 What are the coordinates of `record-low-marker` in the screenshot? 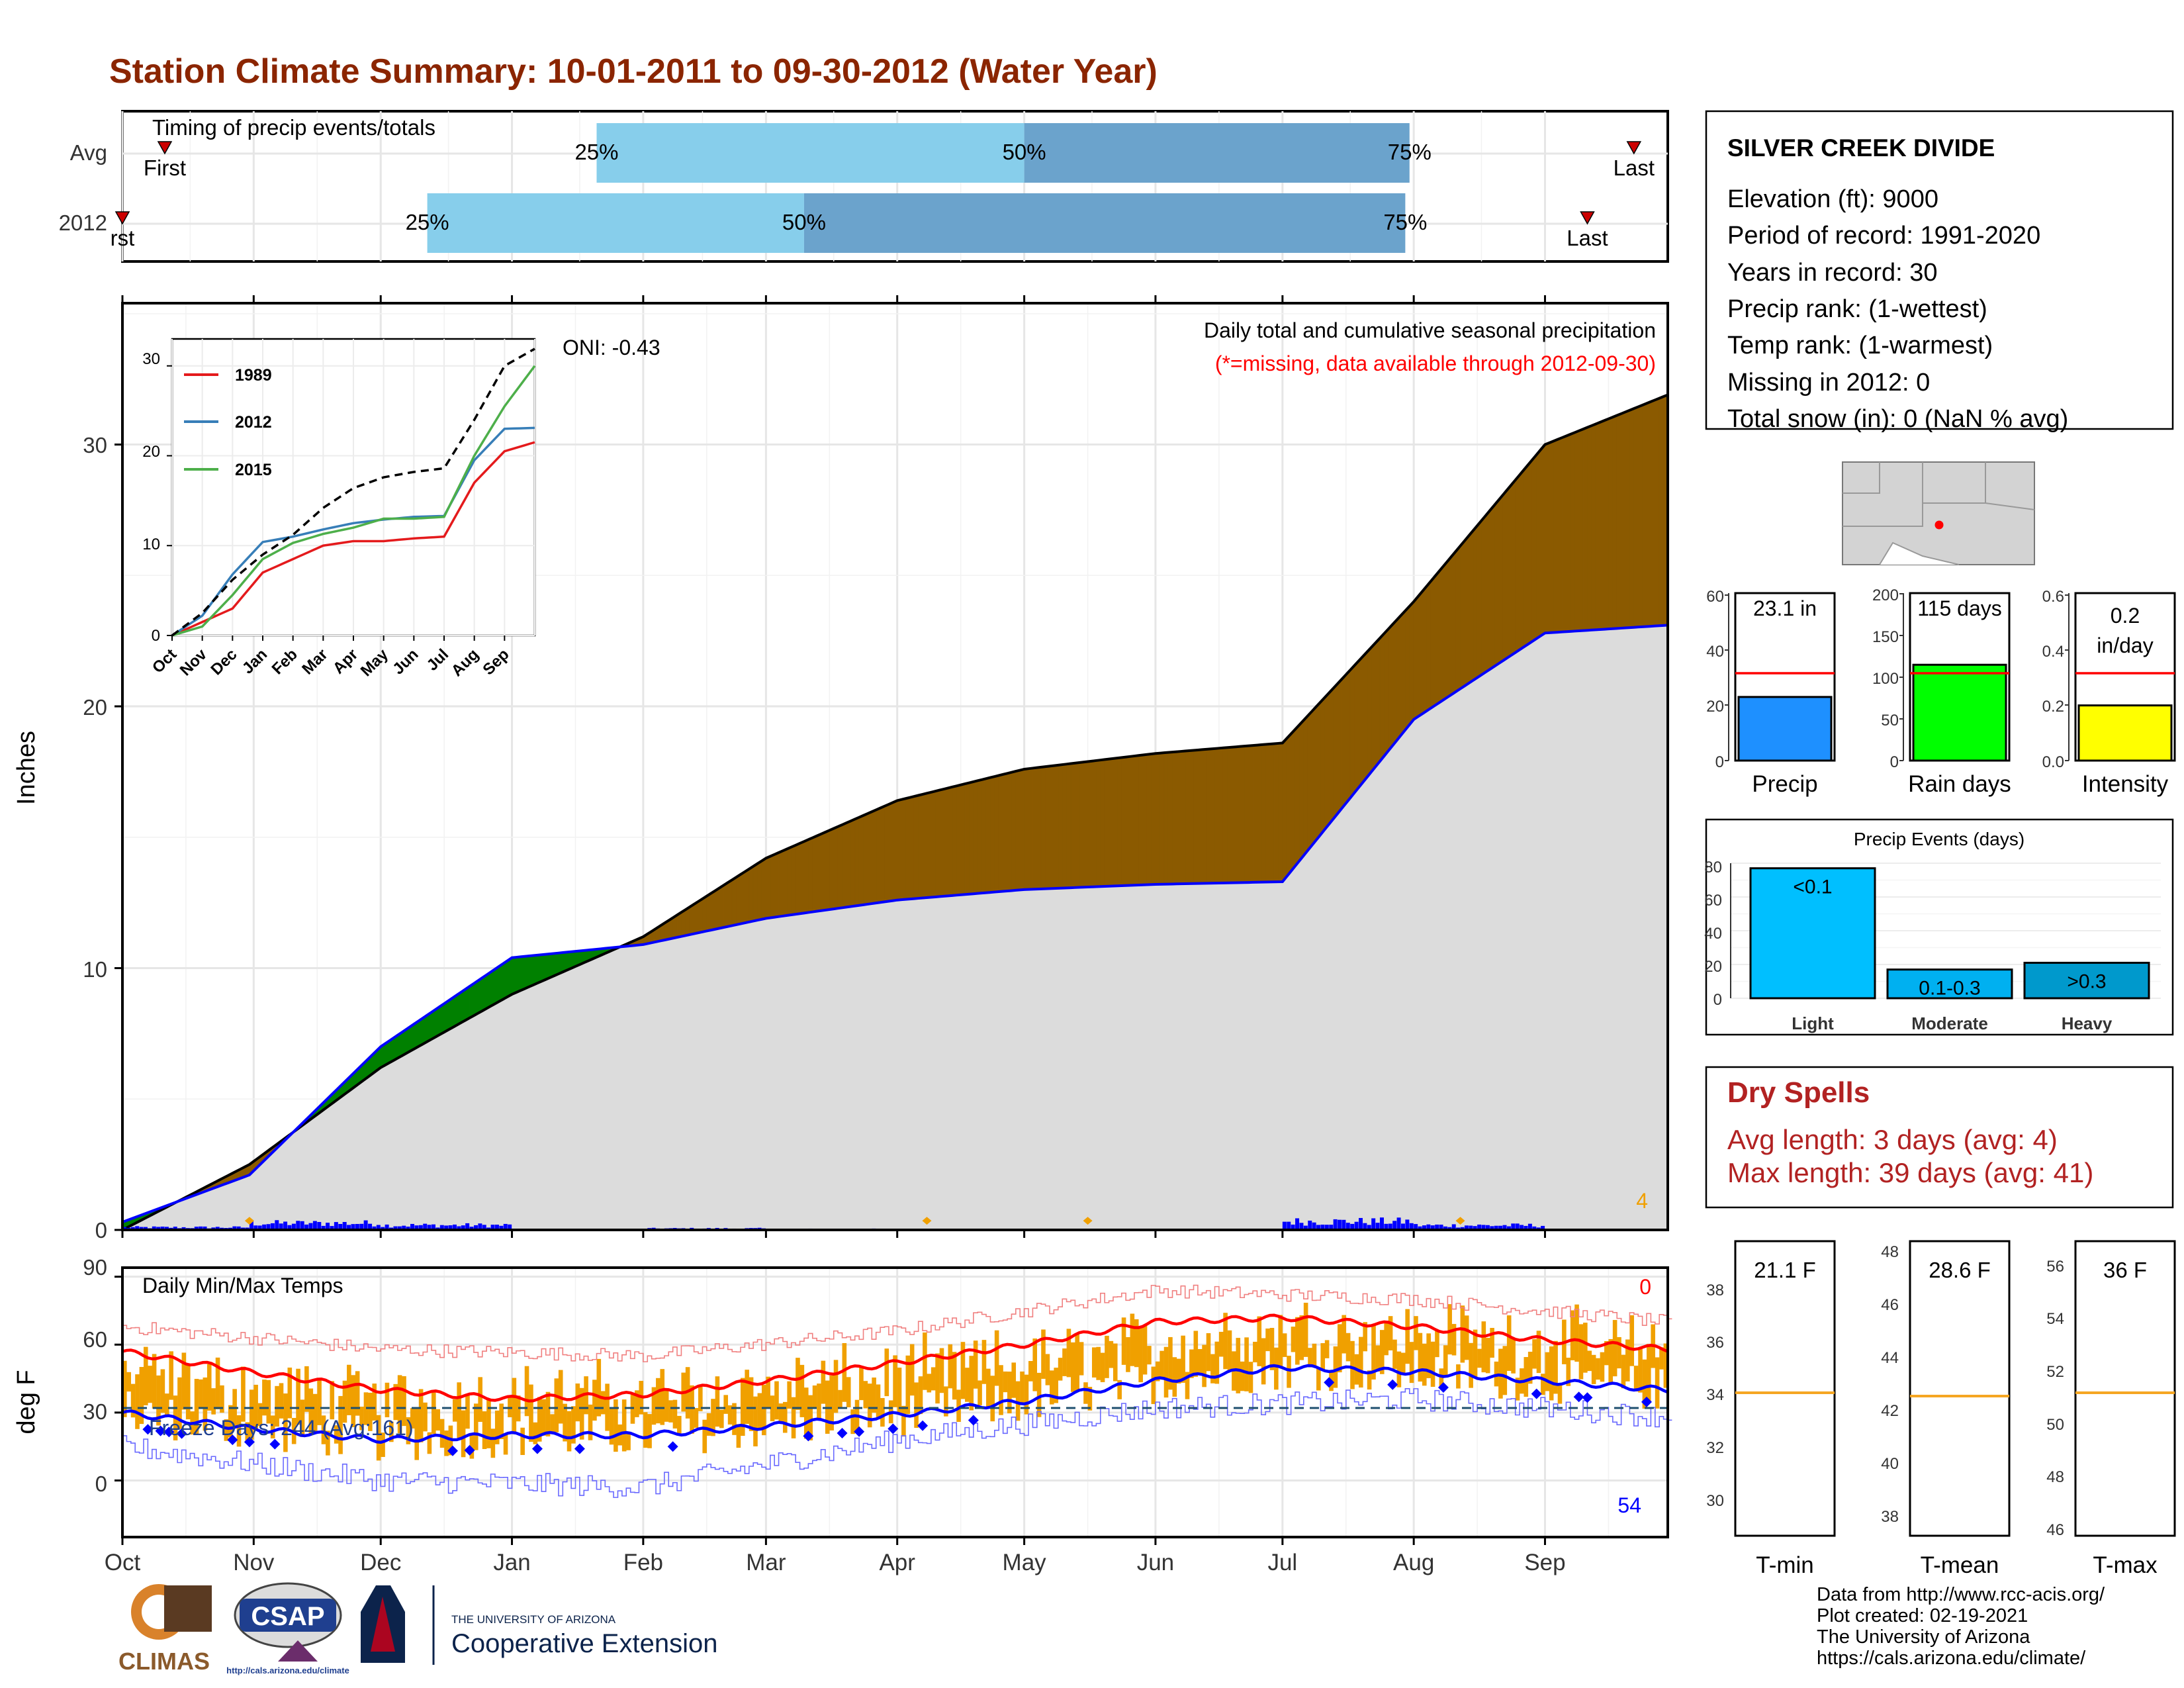 It's located at (1587, 1397).